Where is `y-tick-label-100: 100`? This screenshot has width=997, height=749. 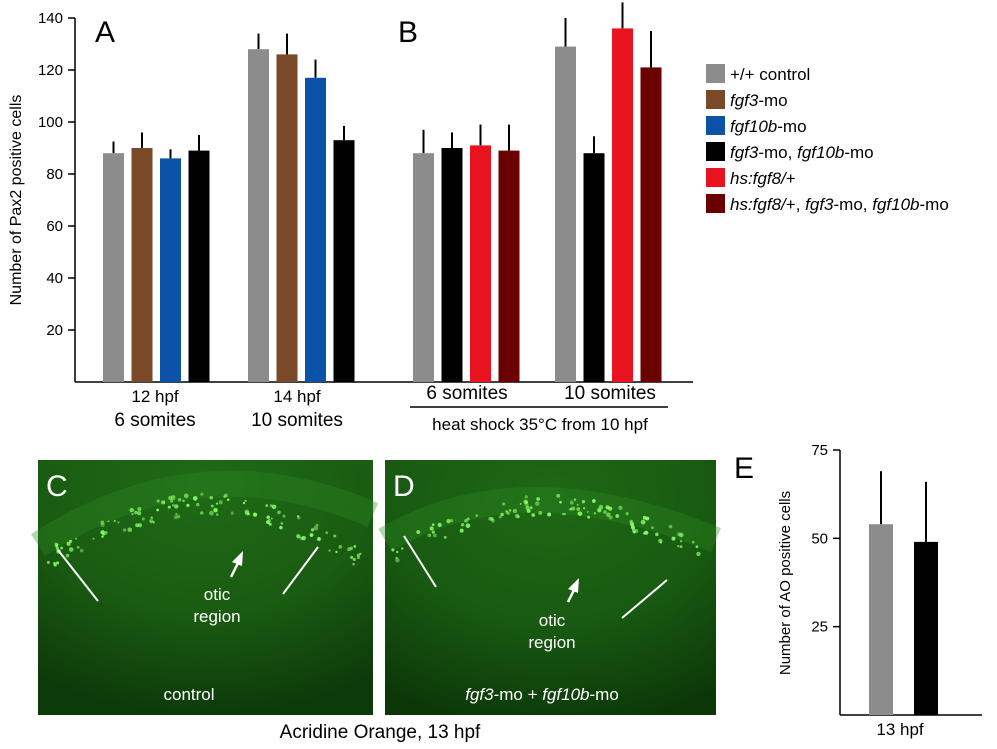
y-tick-label-100: 100 is located at coordinates (50, 122).